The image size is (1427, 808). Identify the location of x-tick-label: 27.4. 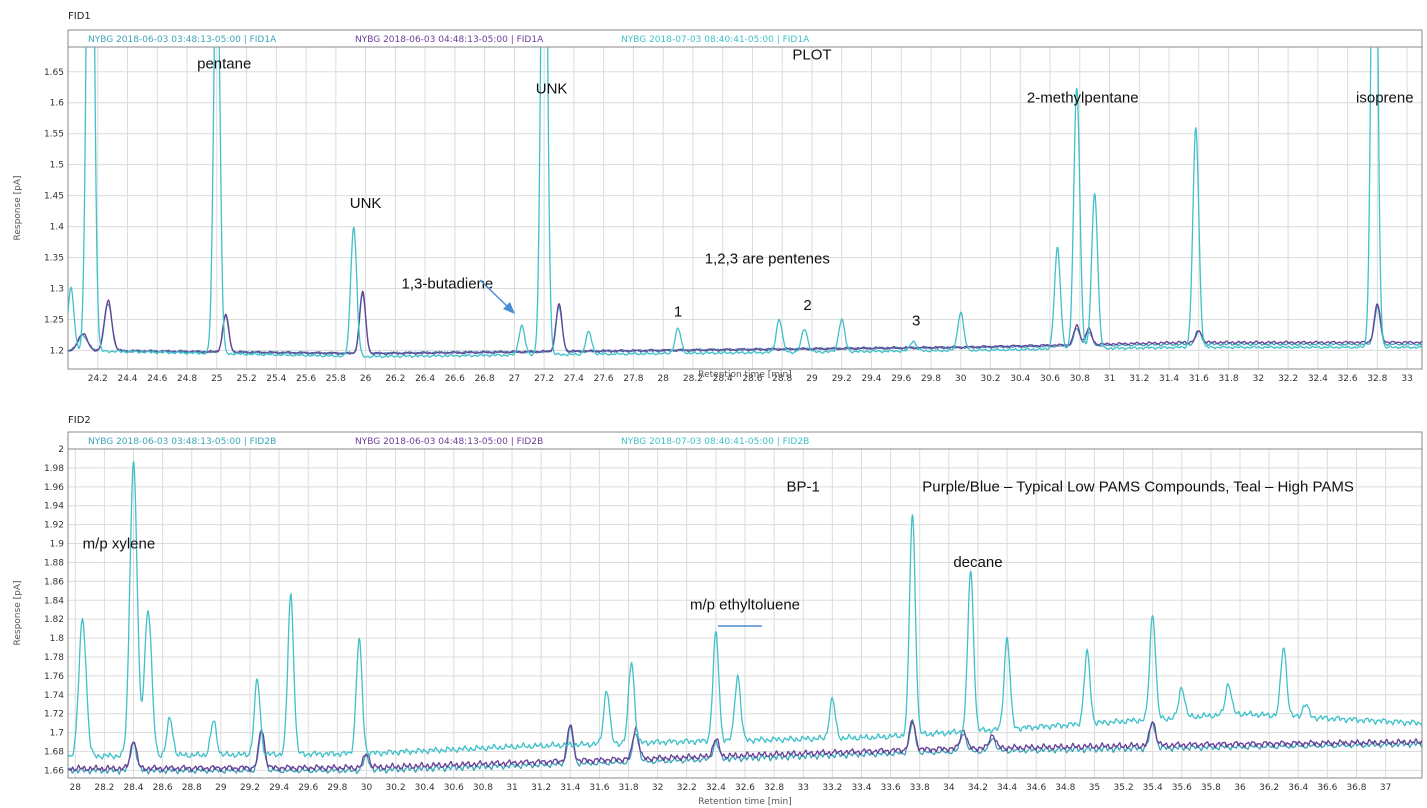
(574, 379).